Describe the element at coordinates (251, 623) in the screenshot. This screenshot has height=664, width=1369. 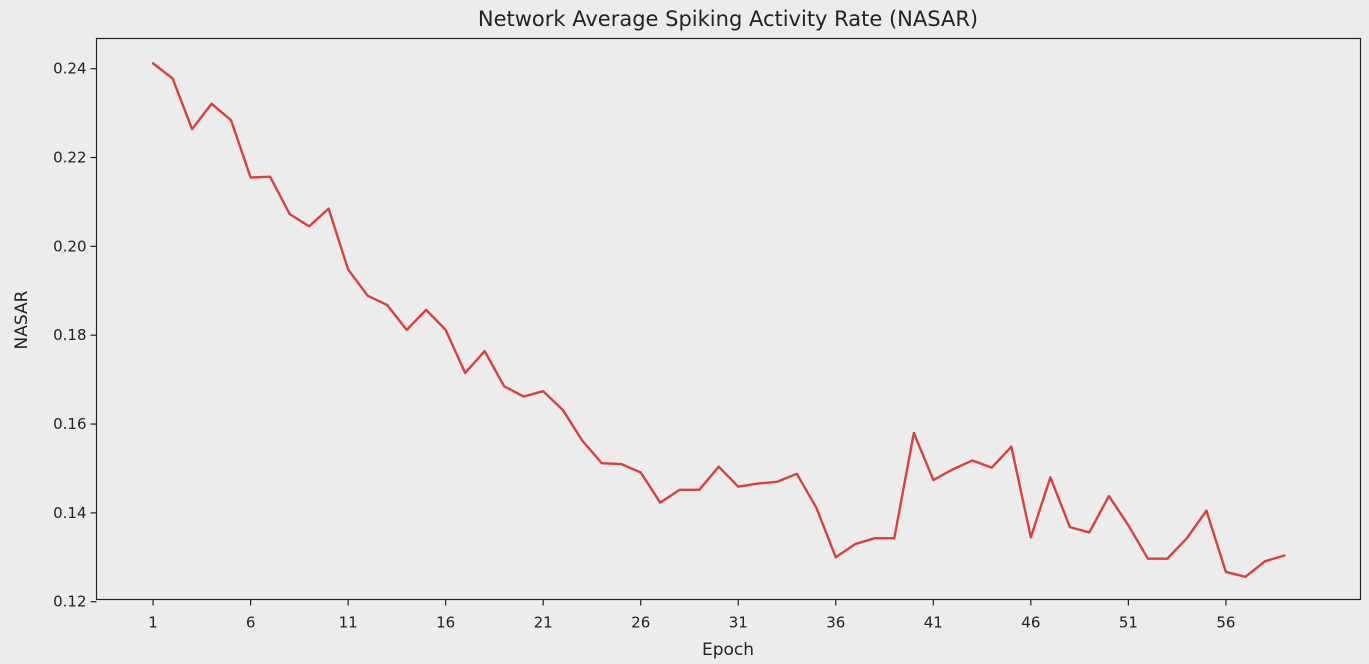
I see `x-tick-label: 6` at that location.